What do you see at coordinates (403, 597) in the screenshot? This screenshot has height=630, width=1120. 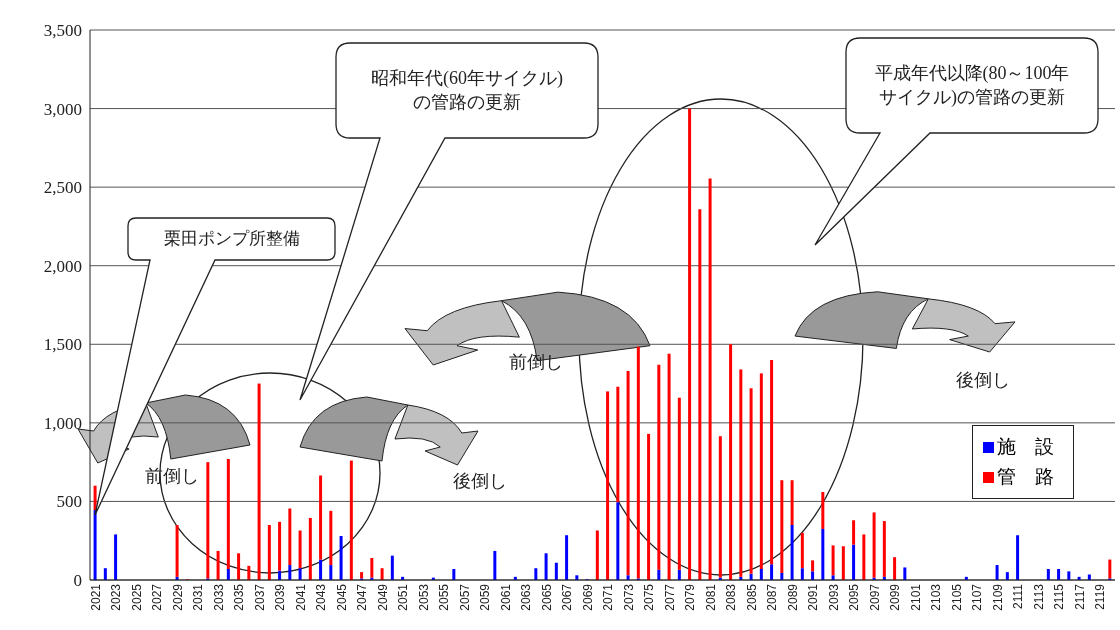 I see `x-tick-label: 2051` at bounding box center [403, 597].